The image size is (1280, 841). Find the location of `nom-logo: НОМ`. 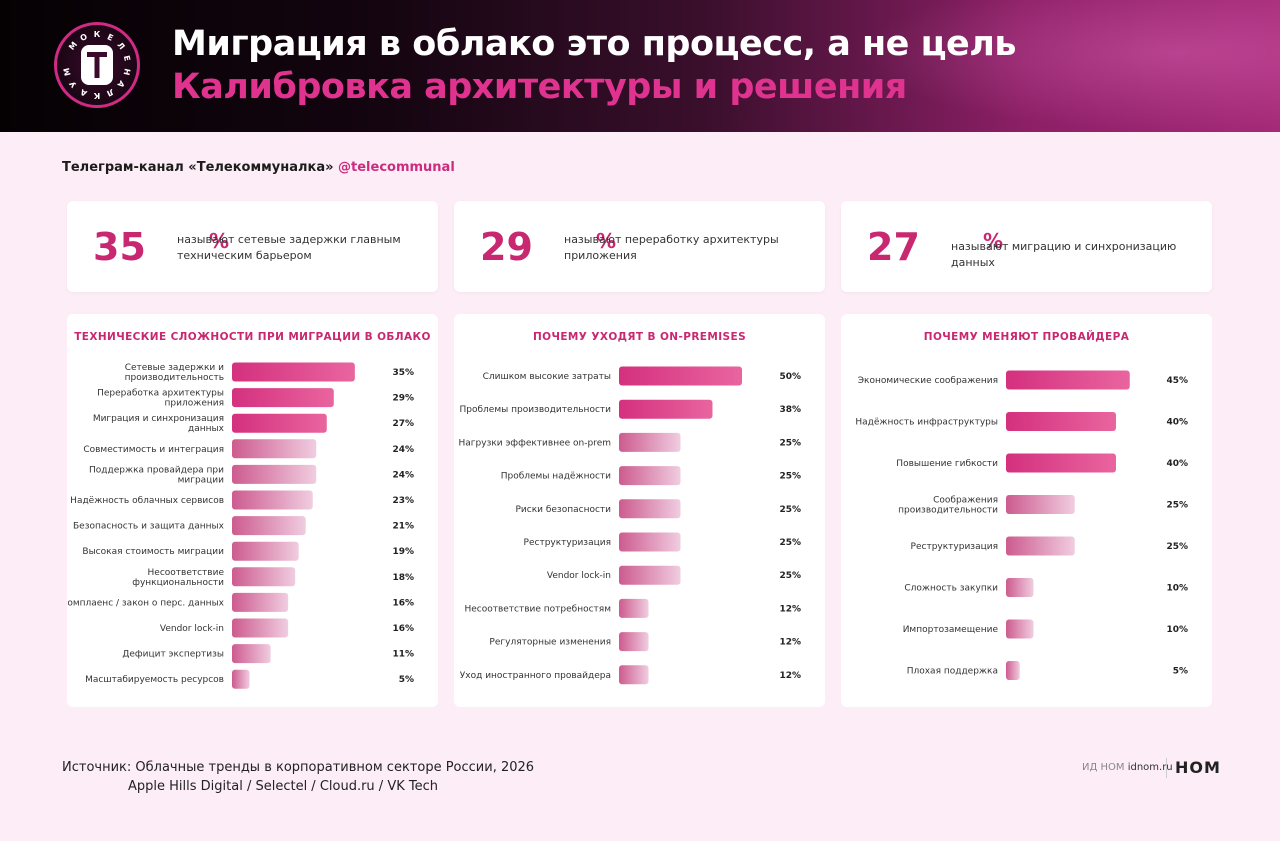

nom-logo: НОМ is located at coordinates (1198, 767).